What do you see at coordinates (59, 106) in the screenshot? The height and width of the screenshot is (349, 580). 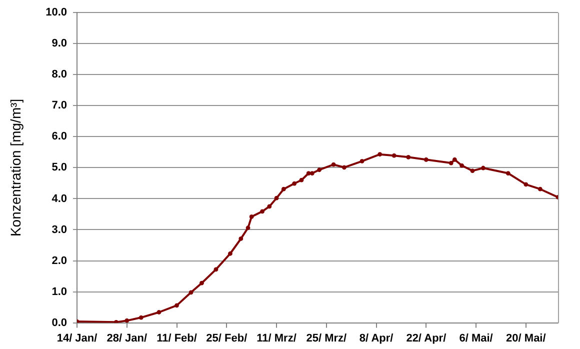 I see `y-tick-label: 7.0` at bounding box center [59, 106].